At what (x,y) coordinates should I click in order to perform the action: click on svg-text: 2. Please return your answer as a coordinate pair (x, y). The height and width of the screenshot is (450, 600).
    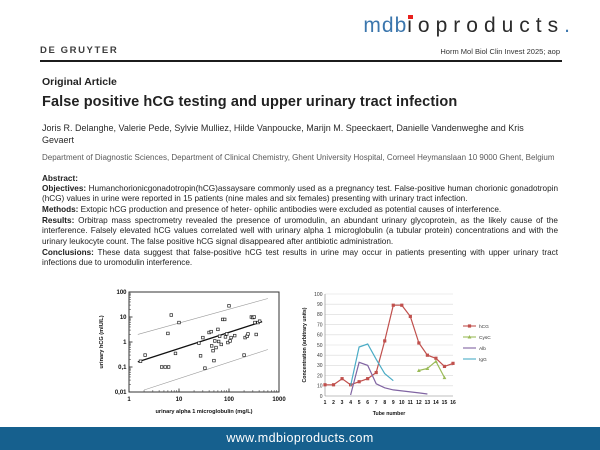
    Looking at the image, I should click on (333, 403).